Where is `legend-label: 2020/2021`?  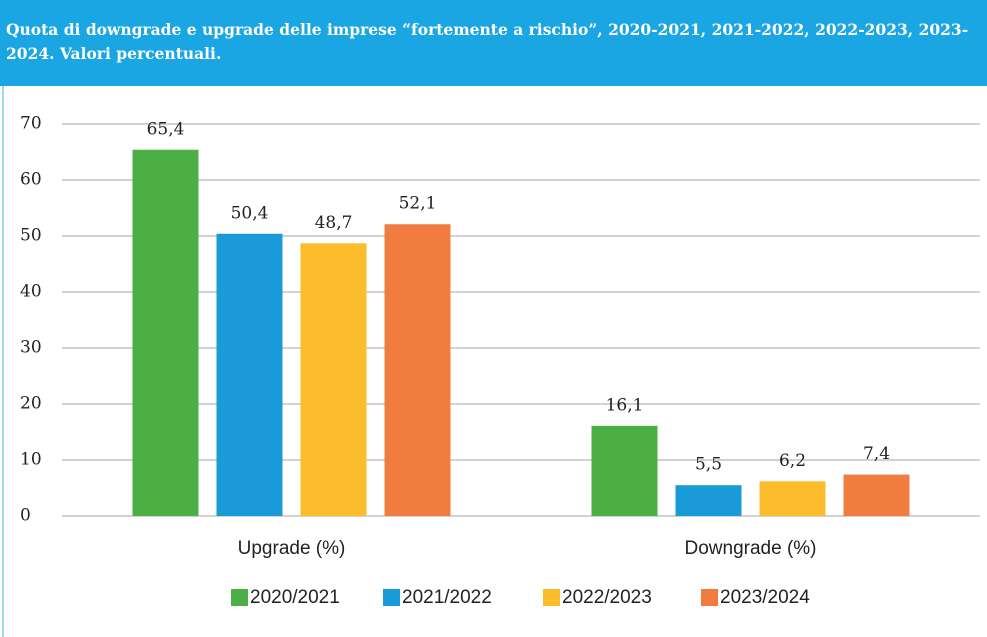
legend-label: 2020/2021 is located at coordinates (295, 597).